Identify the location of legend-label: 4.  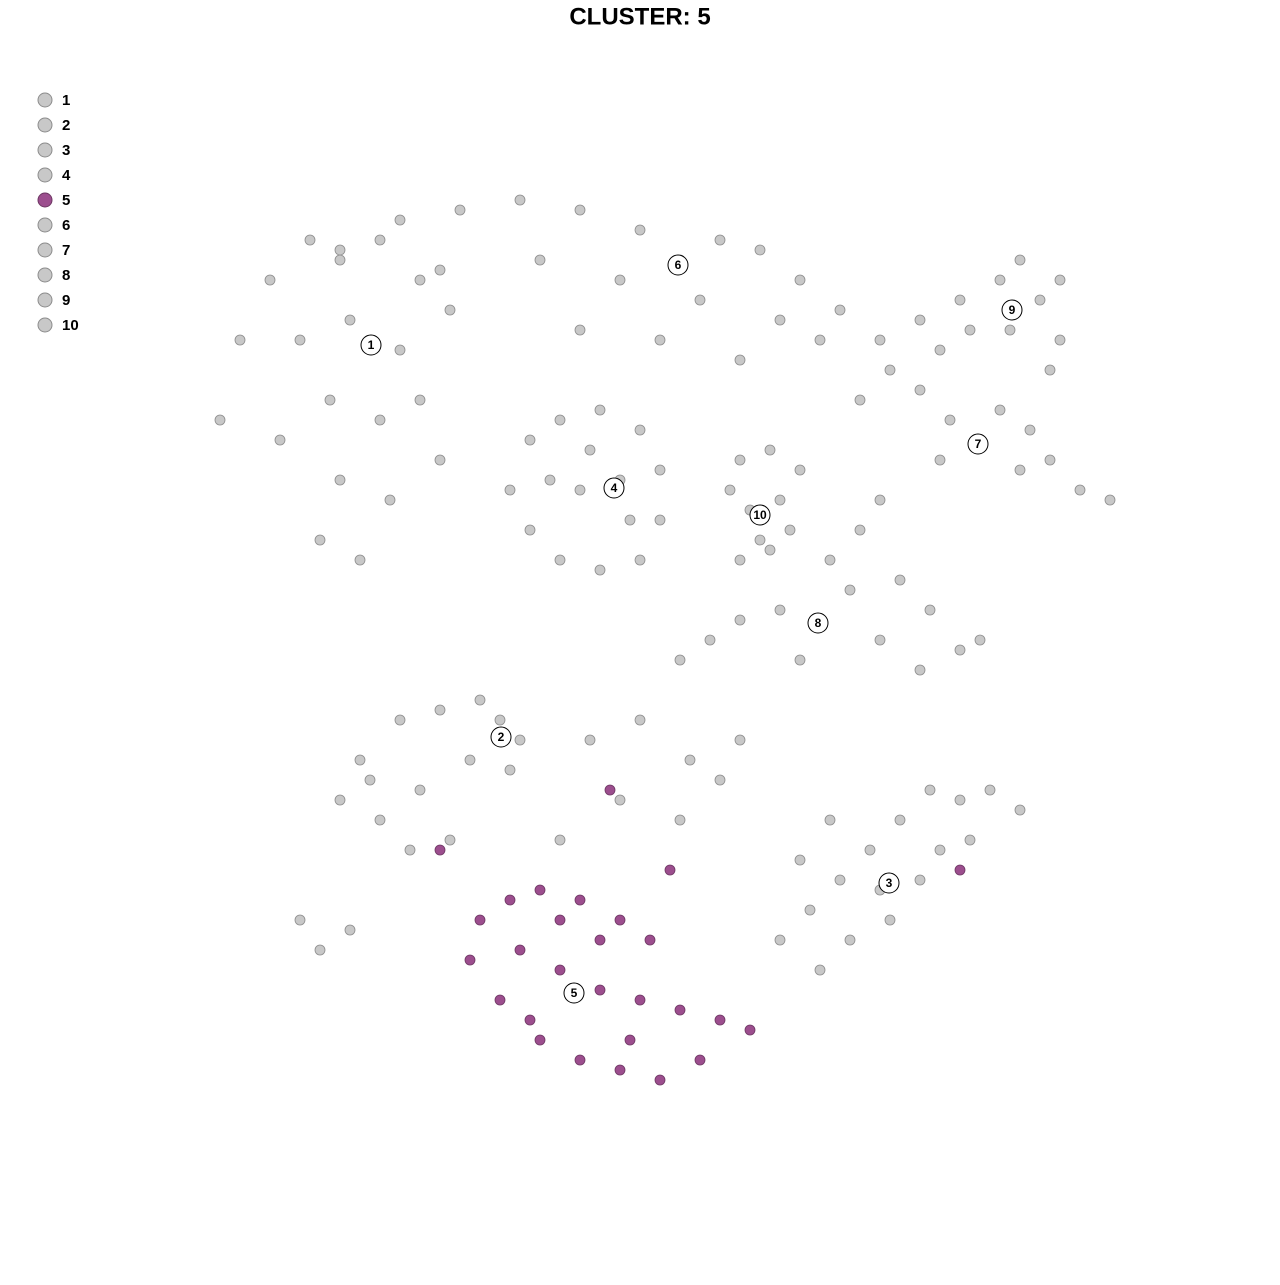
(66, 175).